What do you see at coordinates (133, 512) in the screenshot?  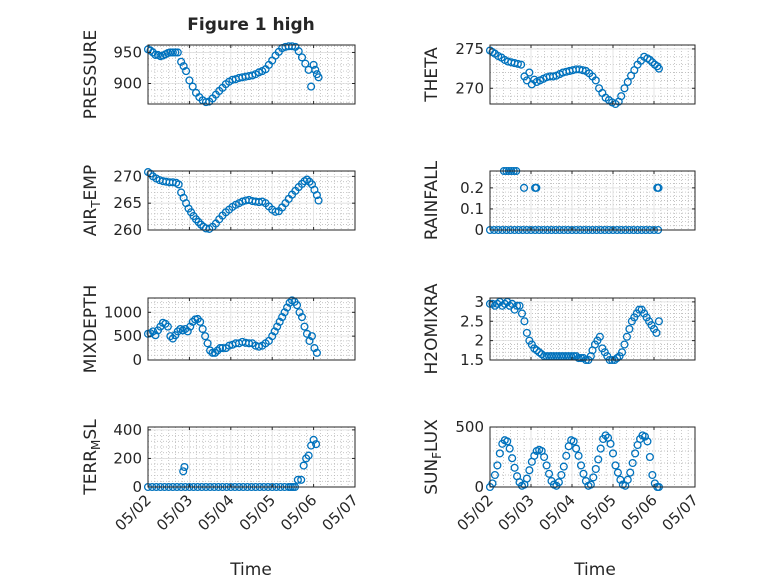 I see `x-tick-label: 05/02` at bounding box center [133, 512].